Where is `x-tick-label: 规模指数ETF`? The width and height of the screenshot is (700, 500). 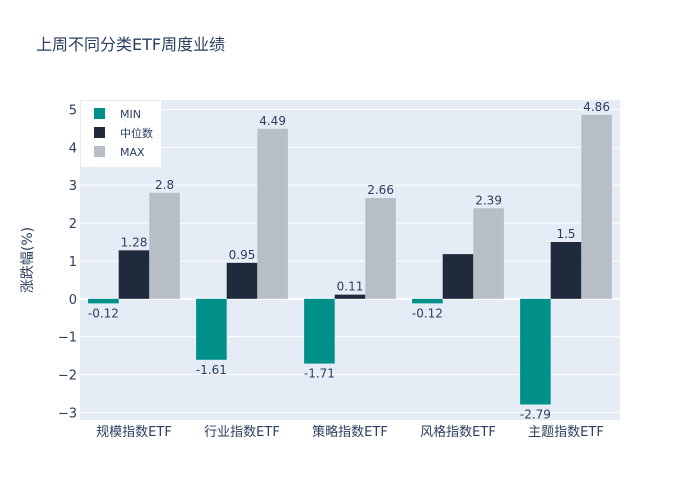 x-tick-label: 规模指数ETF is located at coordinates (134, 432).